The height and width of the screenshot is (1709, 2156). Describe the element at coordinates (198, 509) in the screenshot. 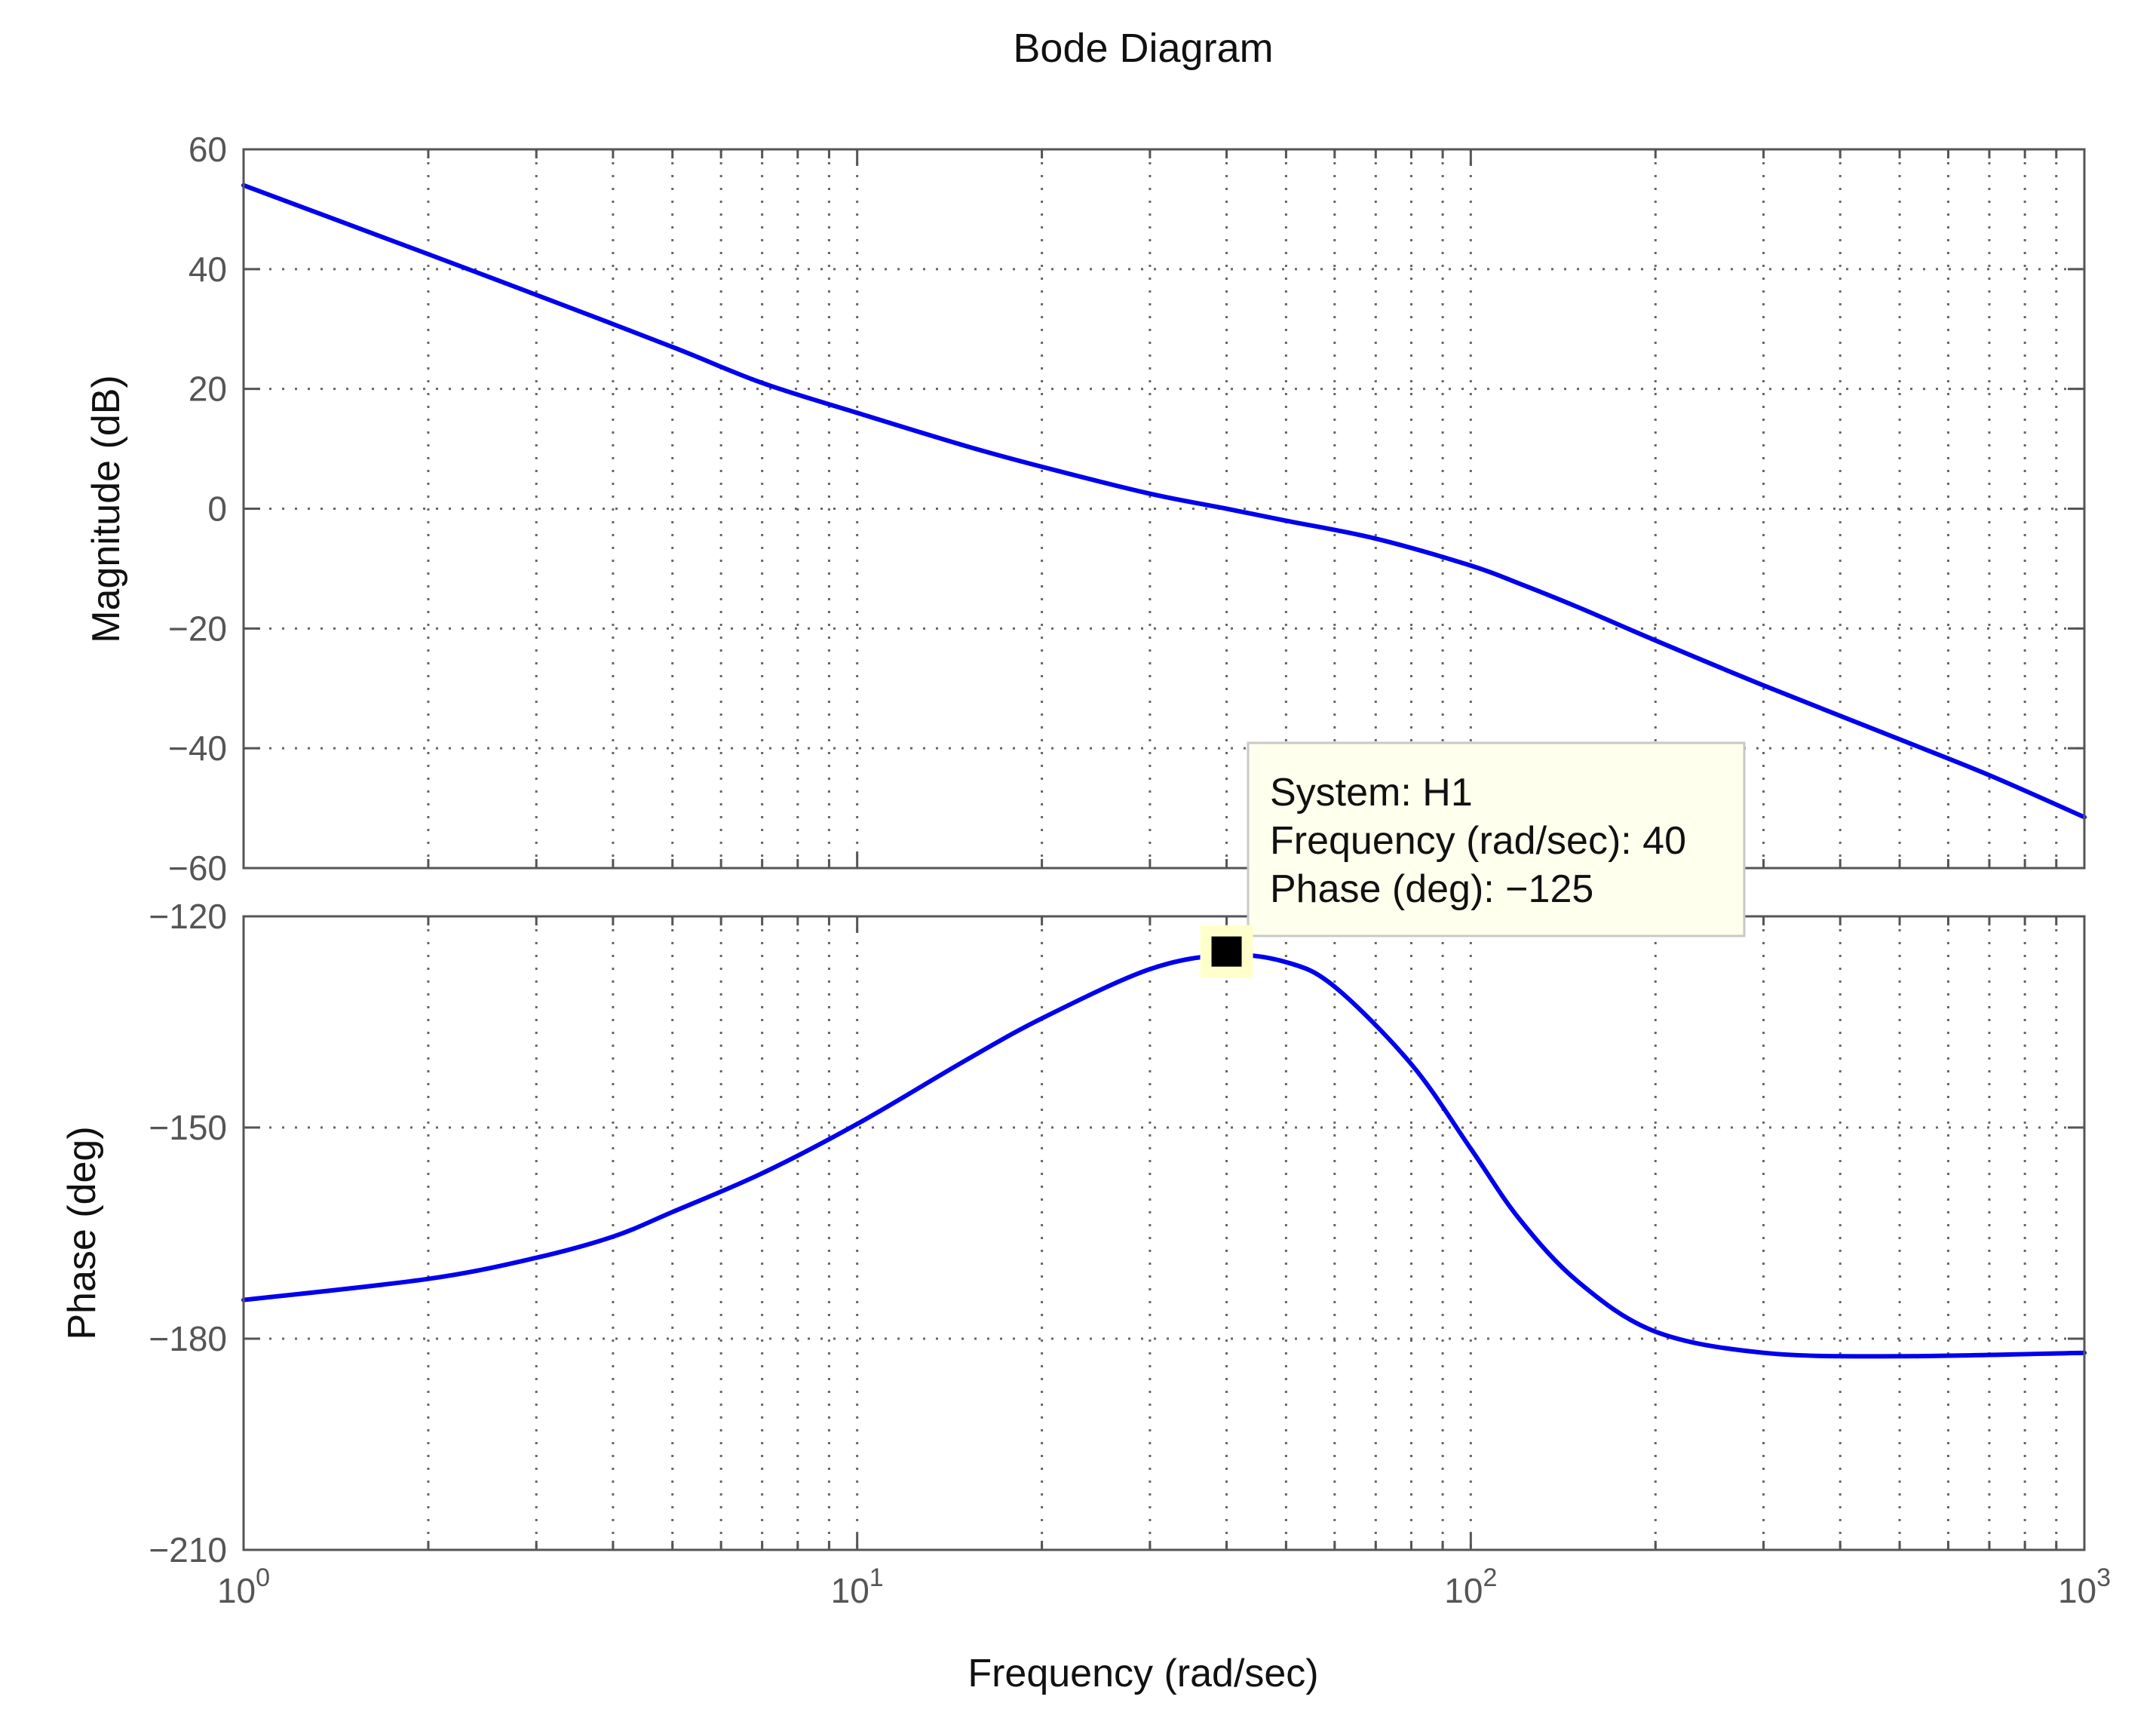

I see `magnitude-y-tick-labels: 60 40 20 0 −20 −40 −60` at that location.